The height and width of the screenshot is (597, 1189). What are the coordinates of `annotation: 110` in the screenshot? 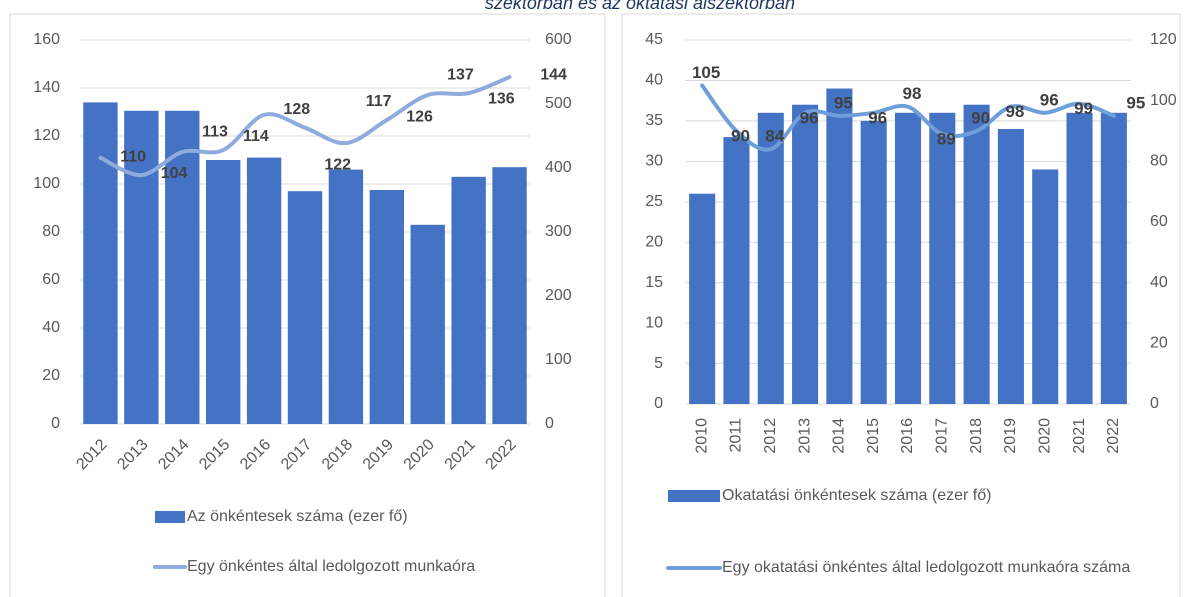 It's located at (133, 156).